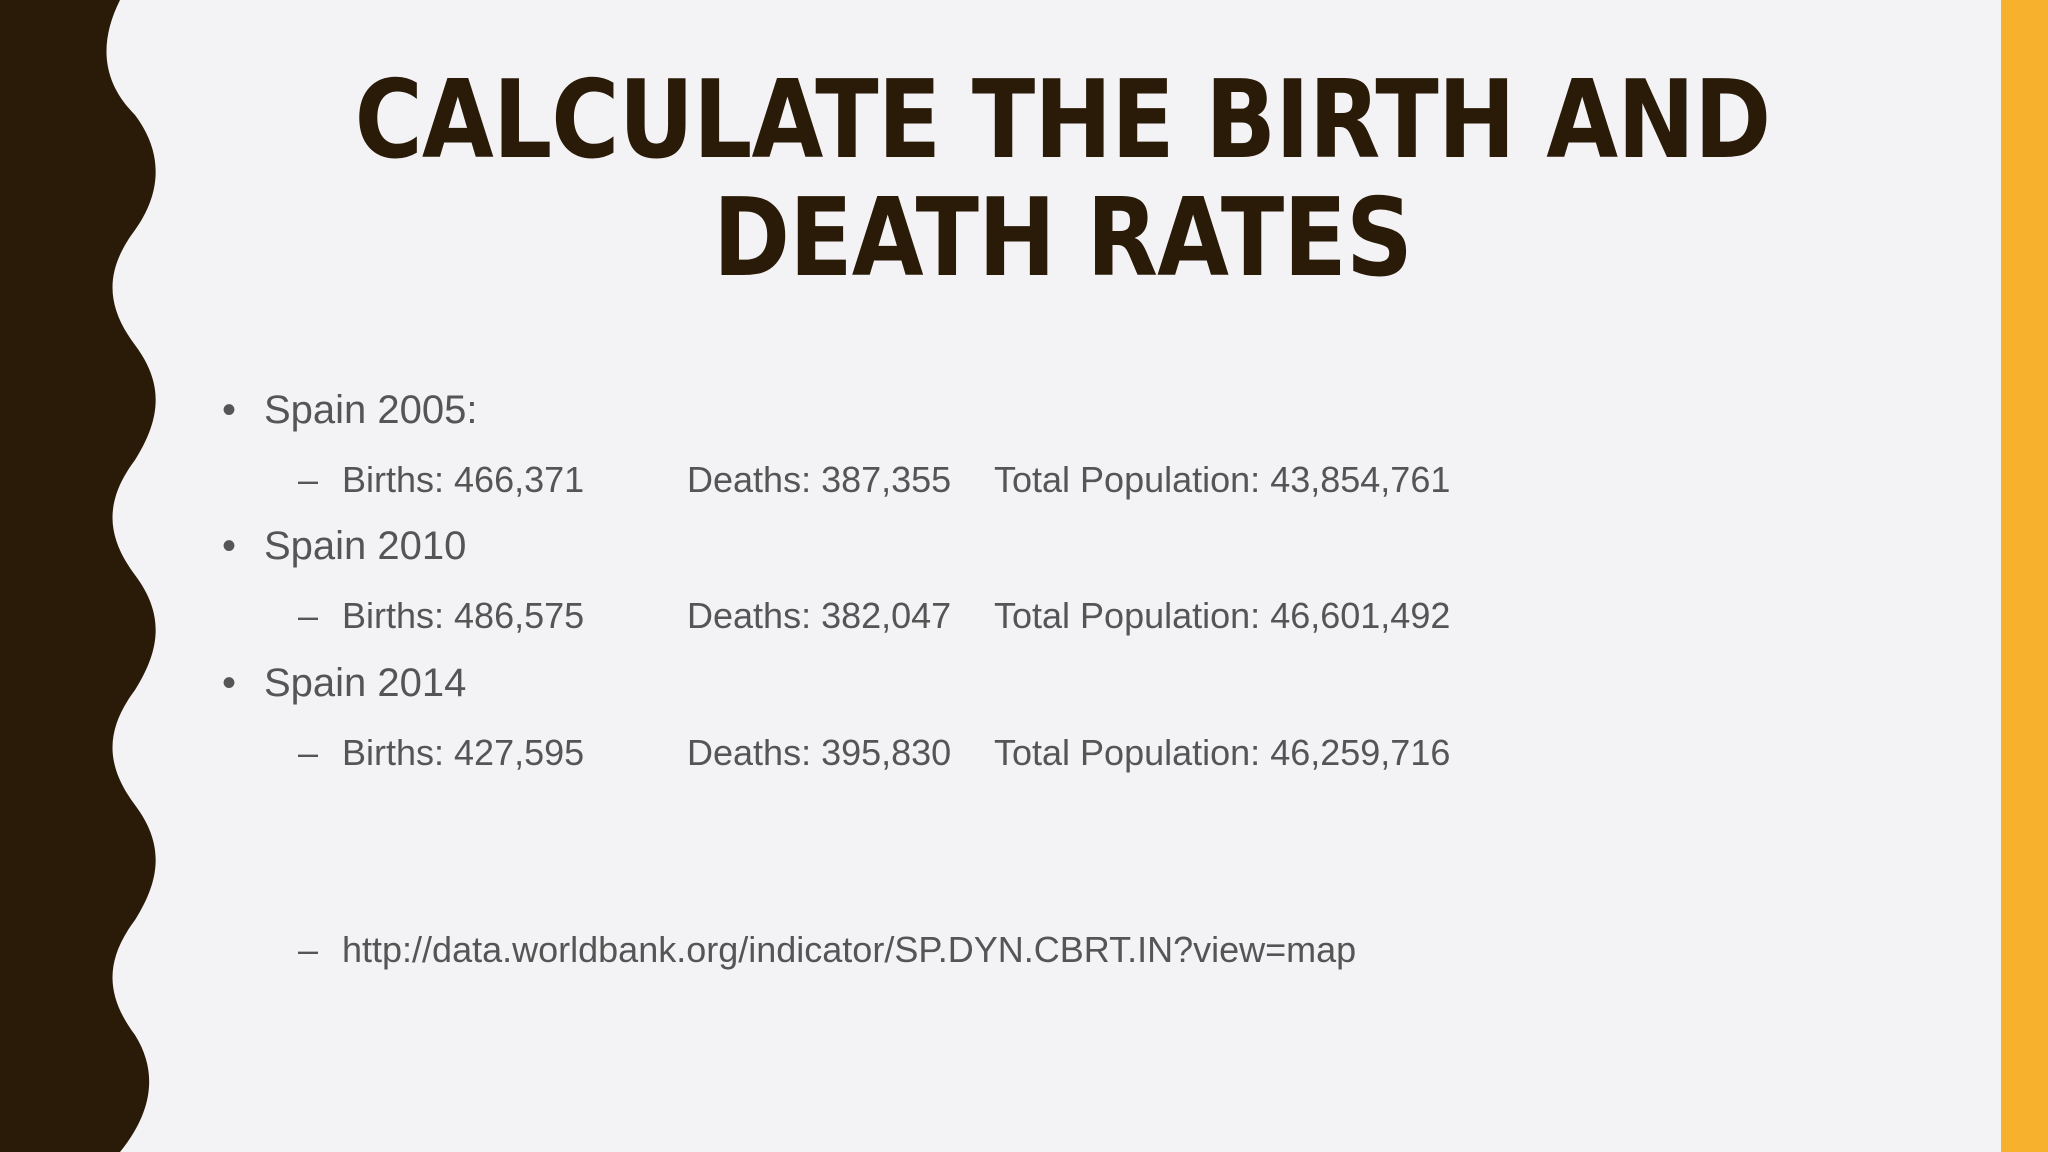  Describe the element at coordinates (365, 546) in the screenshot. I see `bullet-heading: Spain 2010` at that location.